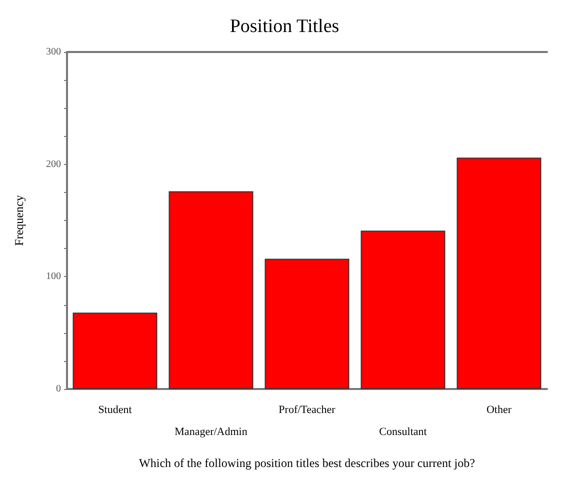 The width and height of the screenshot is (569, 484). What do you see at coordinates (499, 410) in the screenshot?
I see `x-tick-label: Other` at bounding box center [499, 410].